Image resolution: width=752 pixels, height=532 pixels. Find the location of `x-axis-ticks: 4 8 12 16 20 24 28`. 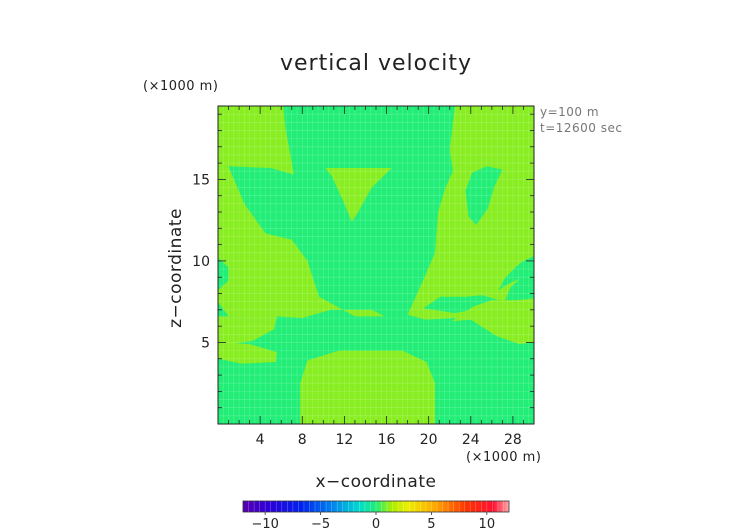

x-axis-ticks: 4 8 12 16 20 24 28 is located at coordinates (389, 440).